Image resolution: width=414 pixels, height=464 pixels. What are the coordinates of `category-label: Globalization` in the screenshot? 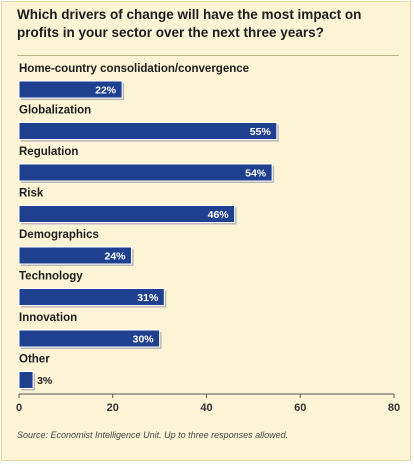 It's located at (55, 111).